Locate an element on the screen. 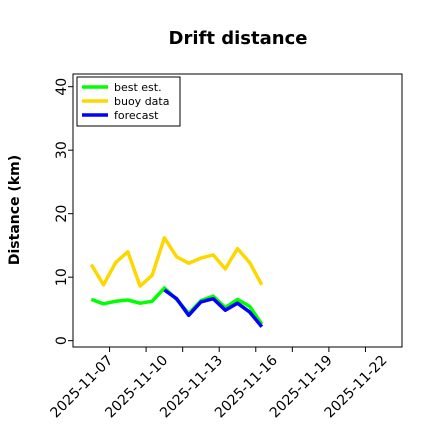 This screenshot has width=440, height=440. y-tick-label: 30 is located at coordinates (62, 150).